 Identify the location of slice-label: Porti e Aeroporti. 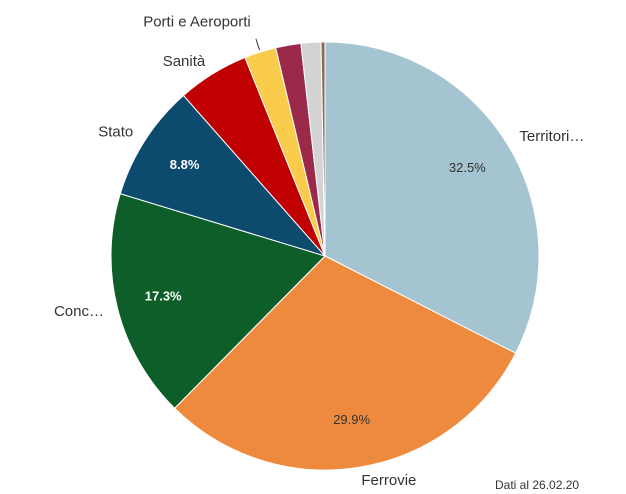
(197, 21).